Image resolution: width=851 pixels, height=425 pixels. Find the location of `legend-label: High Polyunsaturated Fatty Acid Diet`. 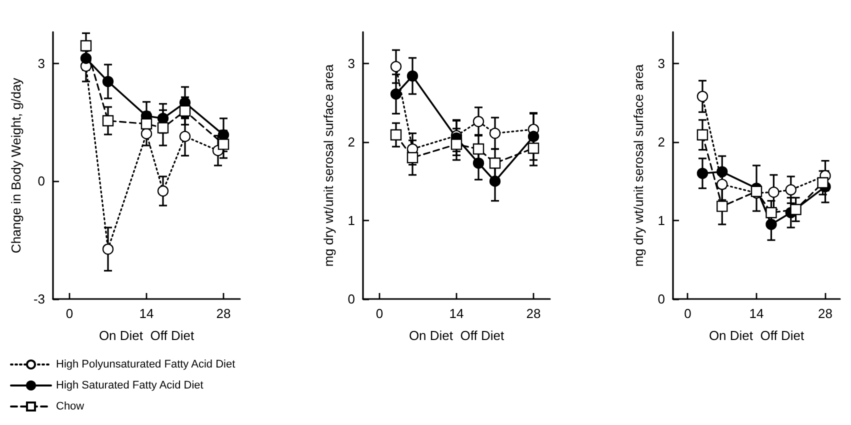

legend-label: High Polyunsaturated Fatty Acid Diet is located at coordinates (146, 364).